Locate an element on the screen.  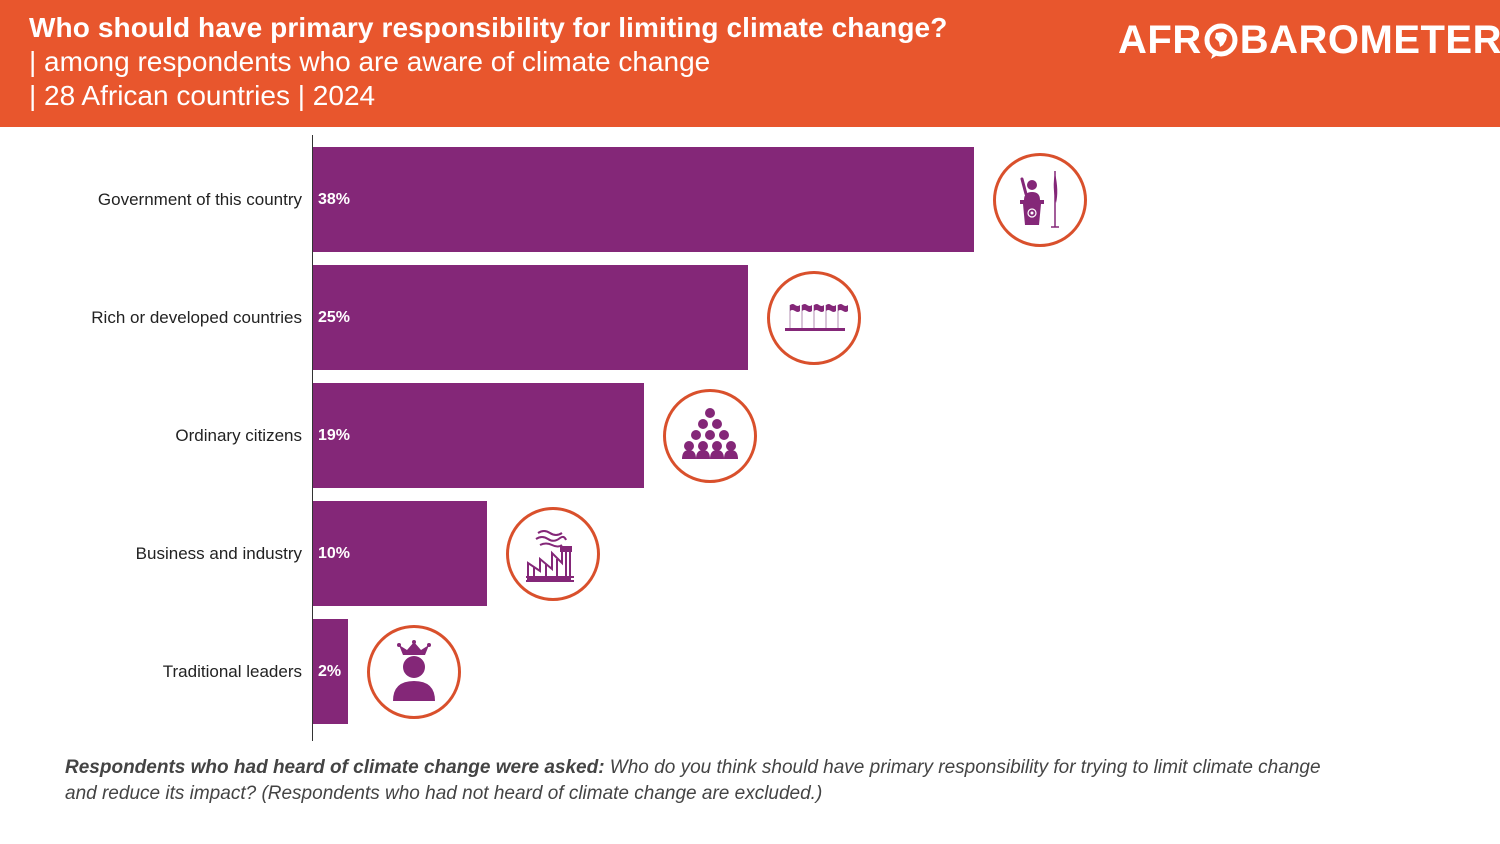
data-label: 25% is located at coordinates (334, 317).